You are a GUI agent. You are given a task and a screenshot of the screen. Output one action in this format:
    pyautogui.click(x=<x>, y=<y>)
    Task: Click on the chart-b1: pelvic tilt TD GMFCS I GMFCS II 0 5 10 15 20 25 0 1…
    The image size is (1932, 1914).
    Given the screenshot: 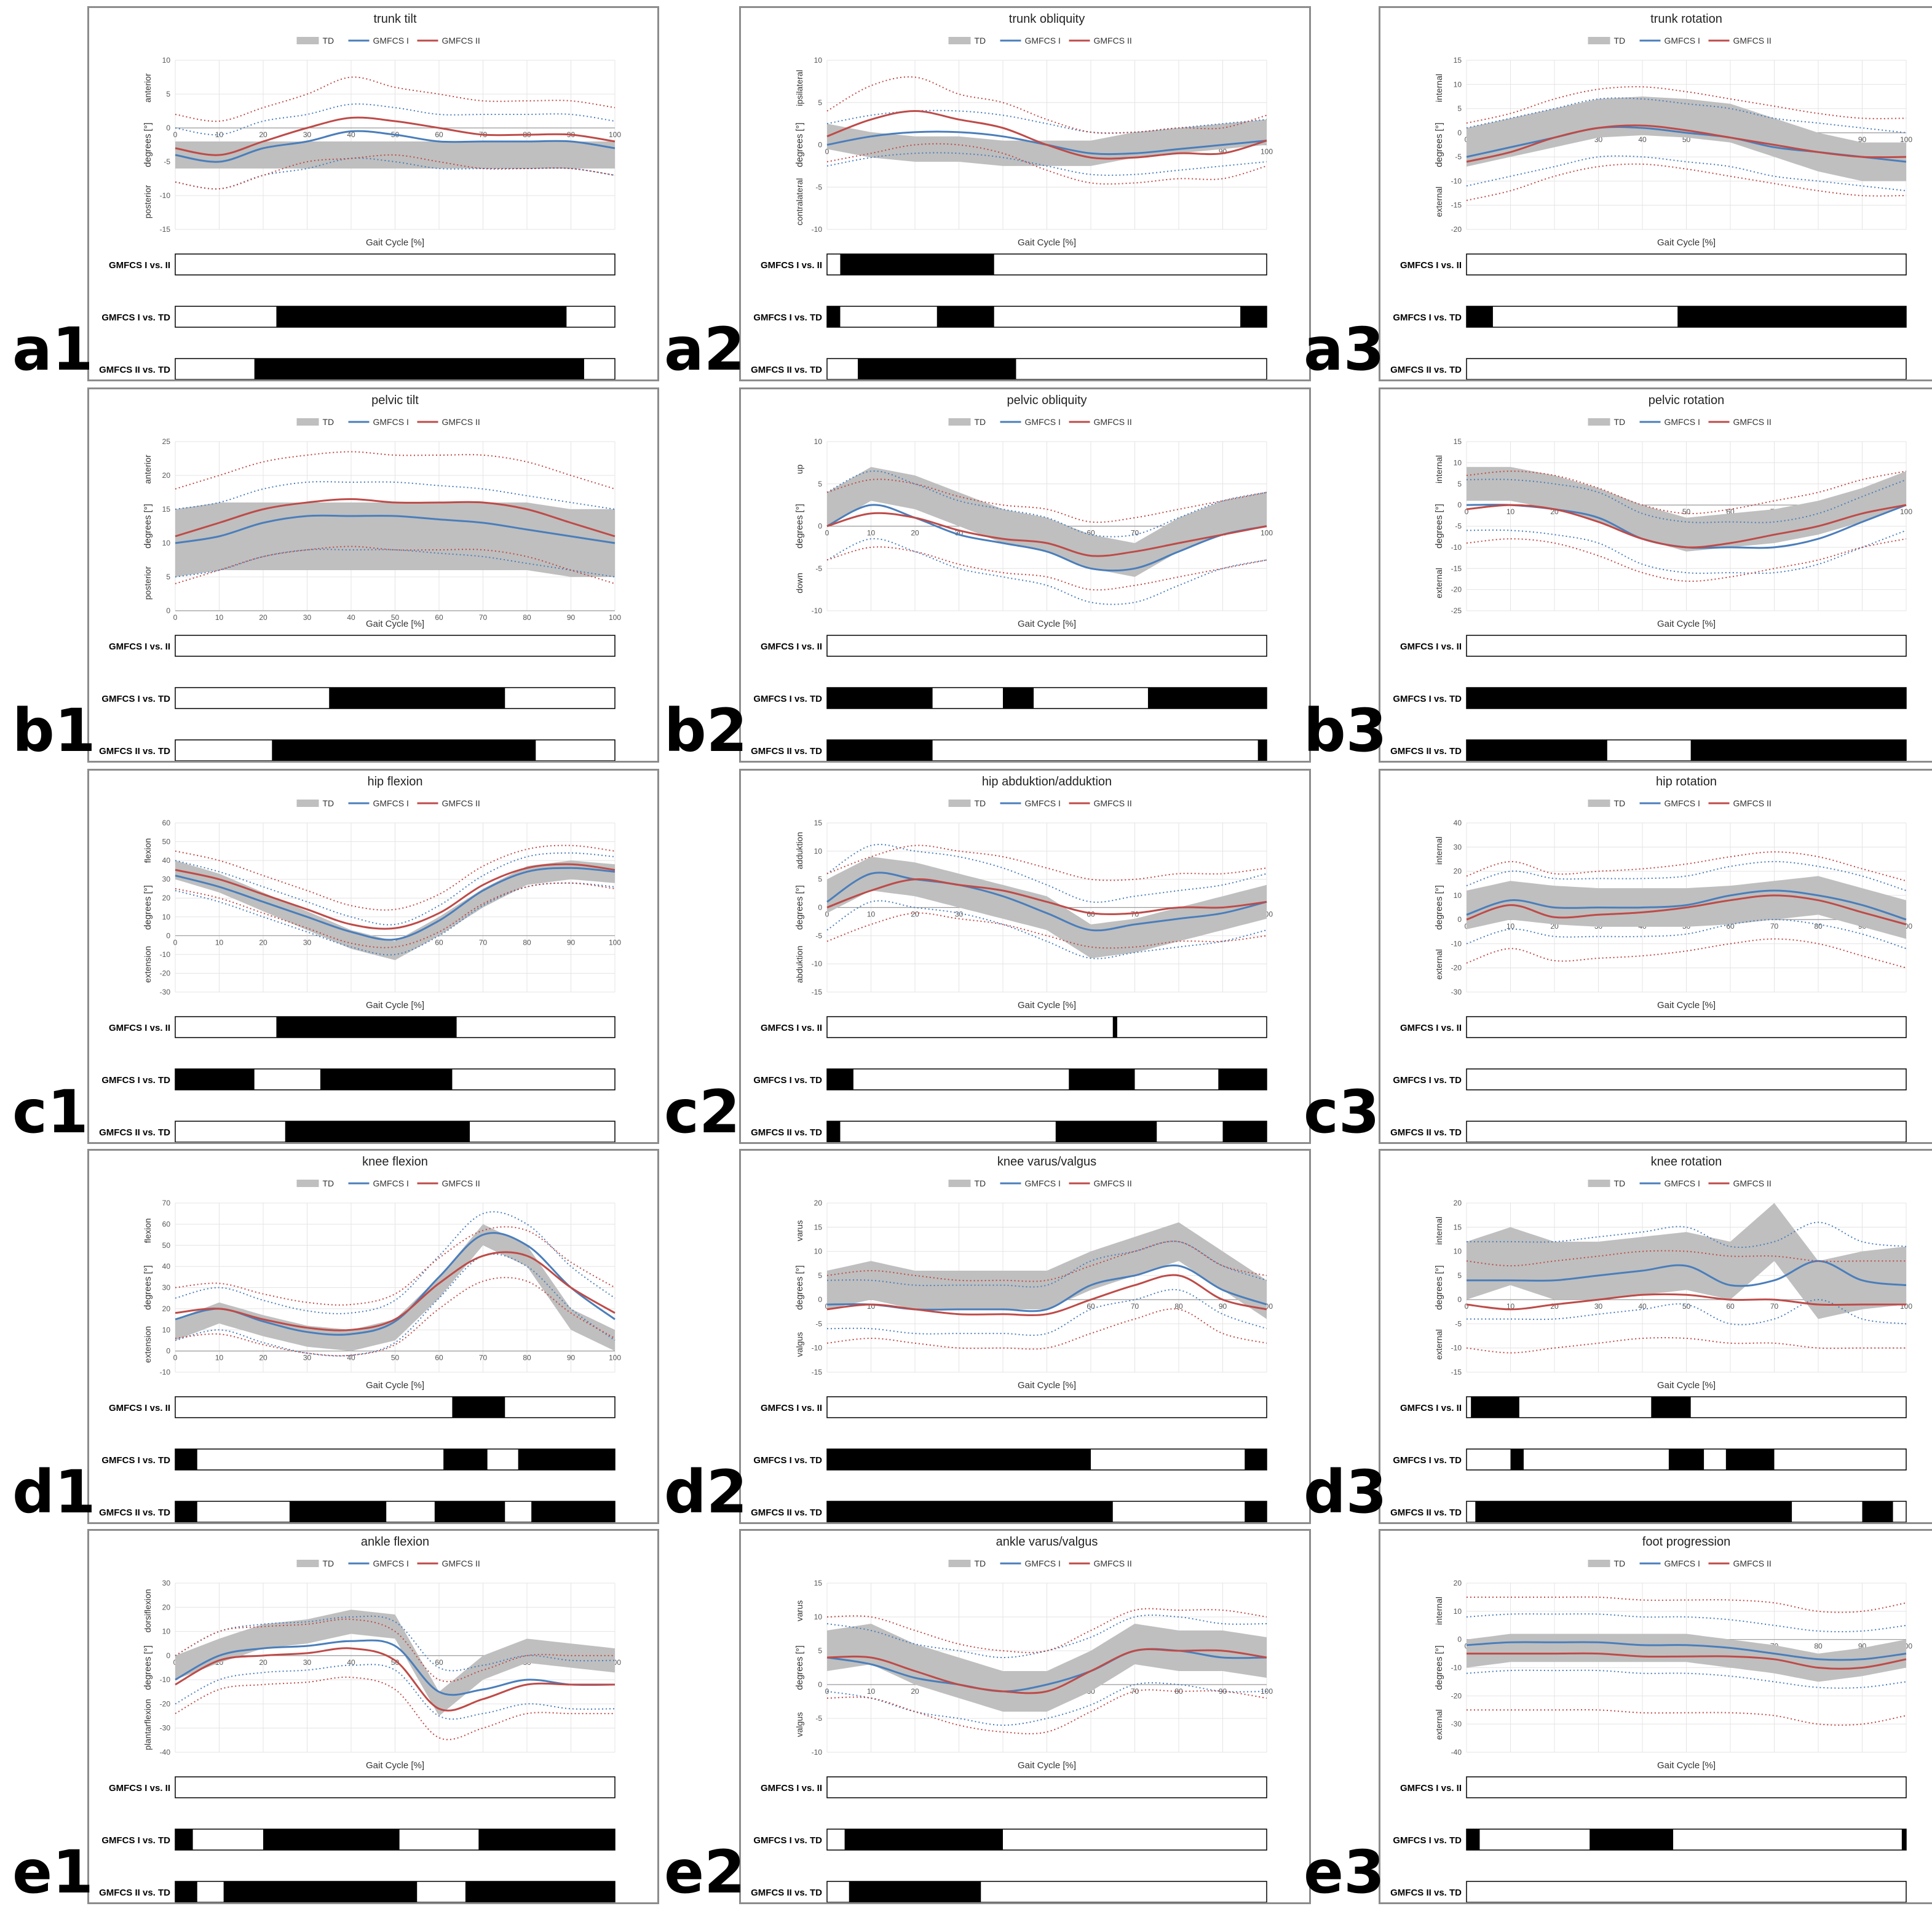 What is the action you would take?
    pyautogui.click(x=360, y=577)
    